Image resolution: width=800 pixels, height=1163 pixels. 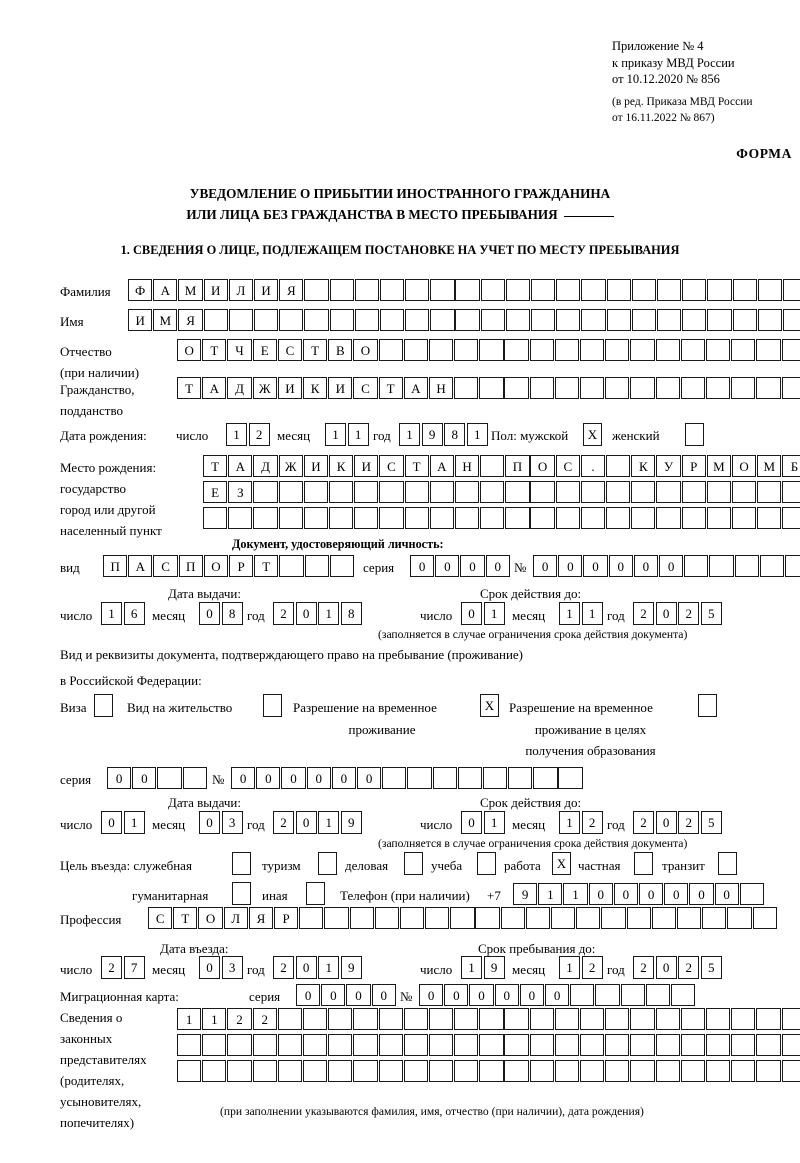 I want to click on purpose-private-checkbox, so click(x=643, y=863).